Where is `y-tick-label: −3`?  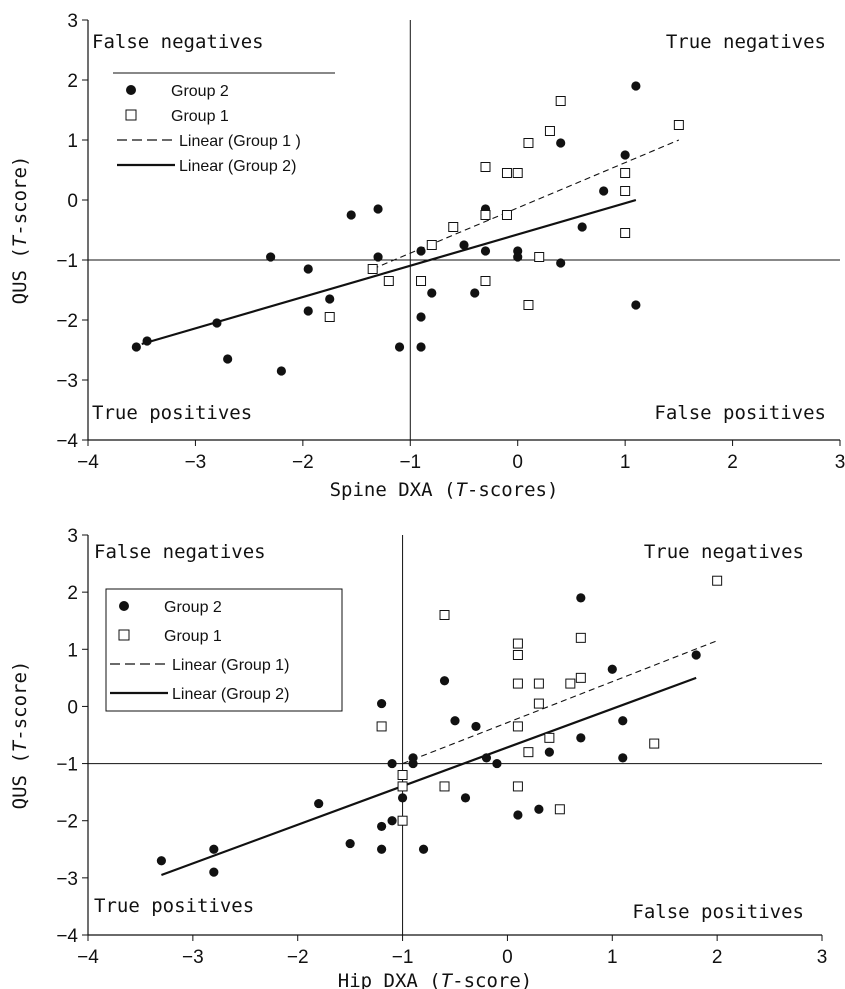 y-tick-label: −3 is located at coordinates (67, 879).